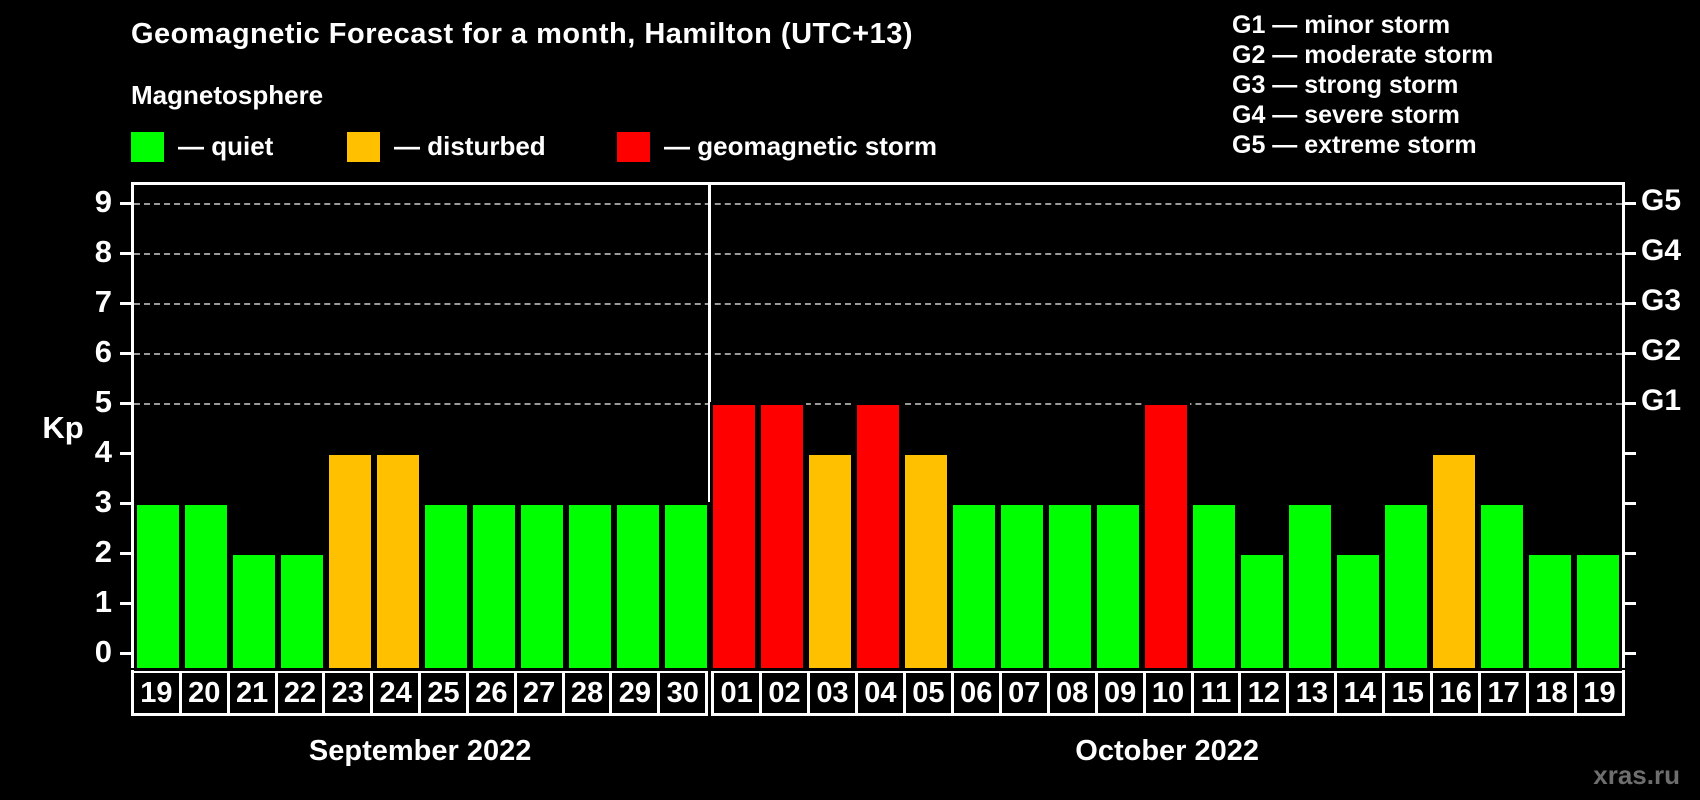 This screenshot has height=800, width=1700. I want to click on g-scale-line-3: G3 — strong storm, so click(1345, 85).